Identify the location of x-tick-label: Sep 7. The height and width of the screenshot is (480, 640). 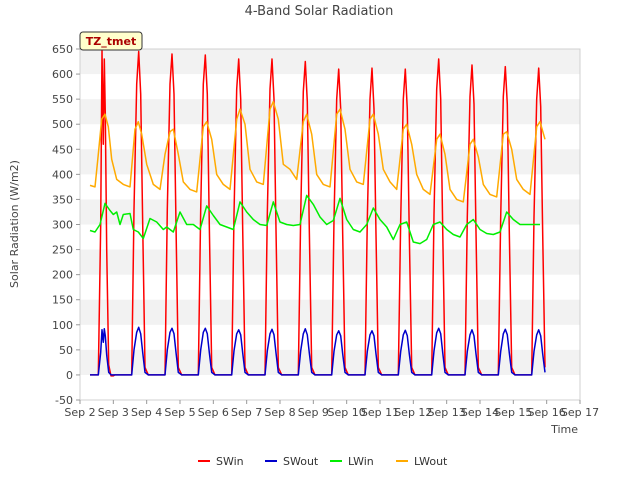
(246, 412).